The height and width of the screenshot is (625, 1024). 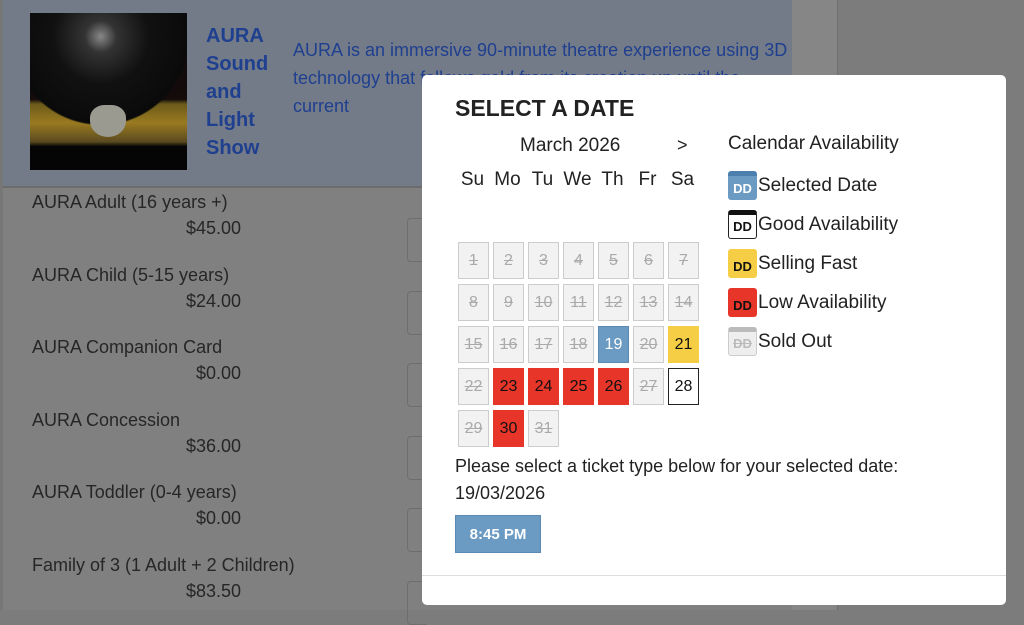 I want to click on ticket-type: AURA Companion Card $0.00, so click(x=222, y=360).